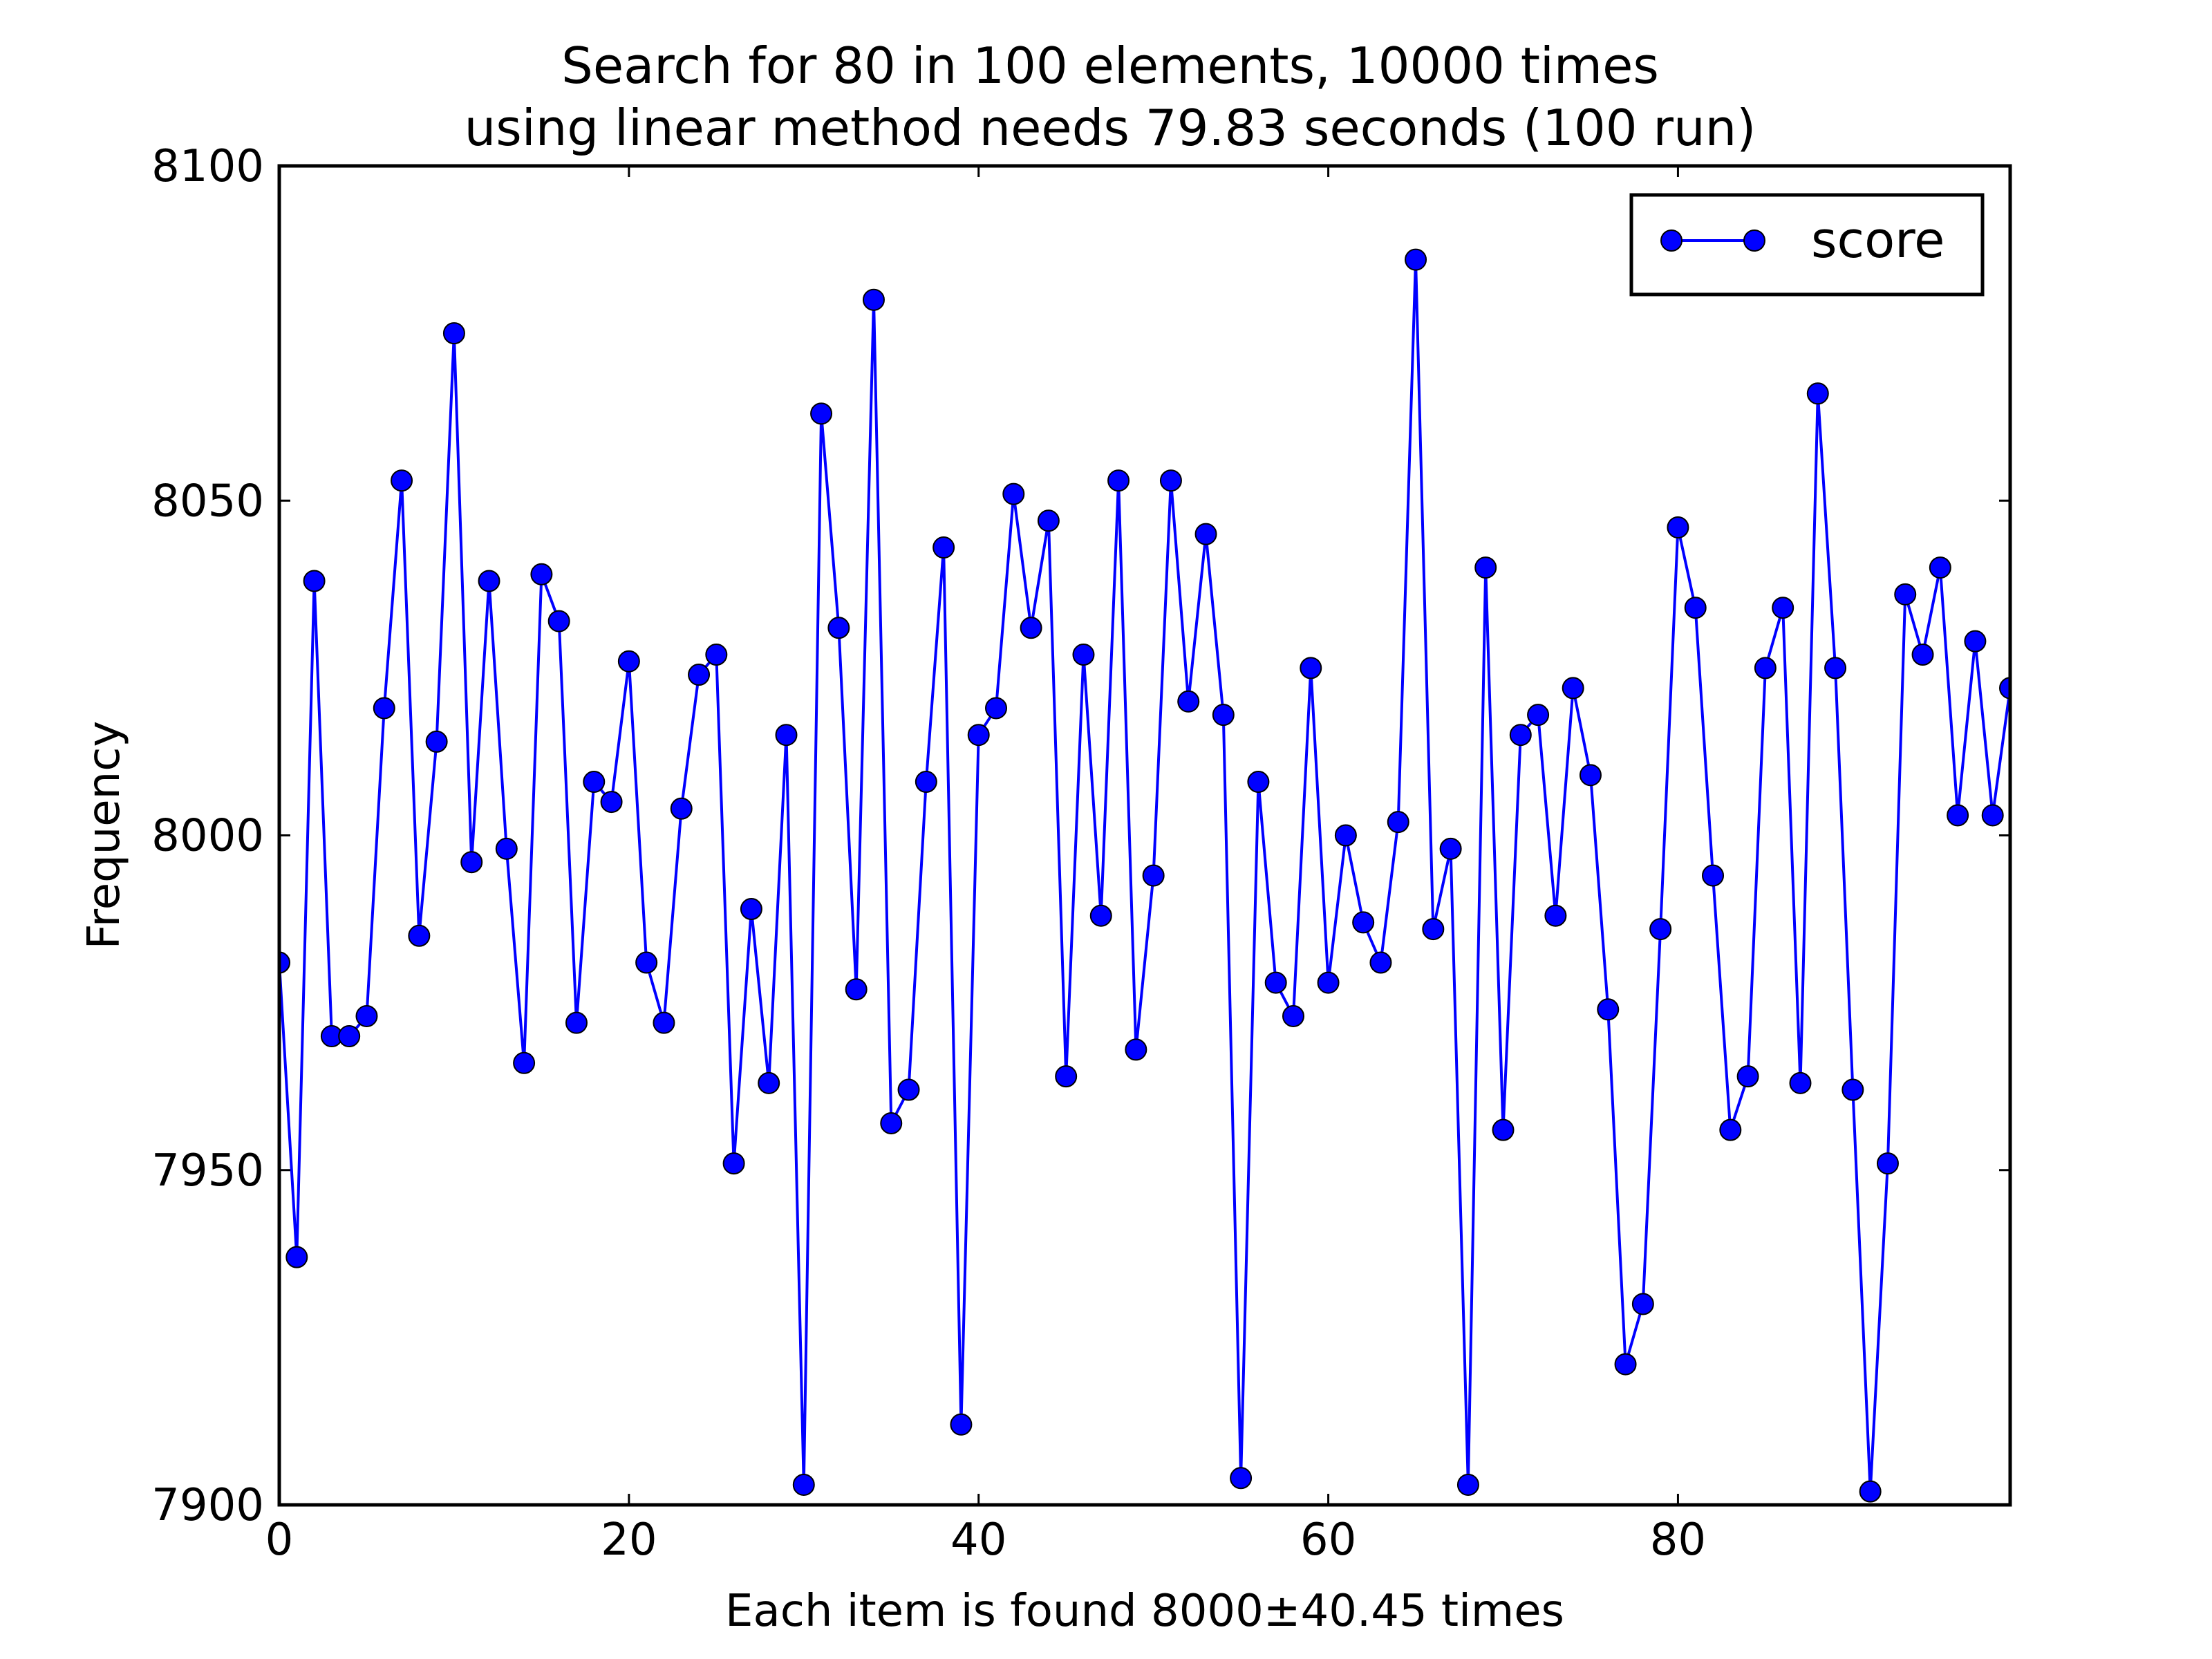 The image size is (2212, 1659). Describe the element at coordinates (208, 1171) in the screenshot. I see `y-tick-label: 7950` at that location.